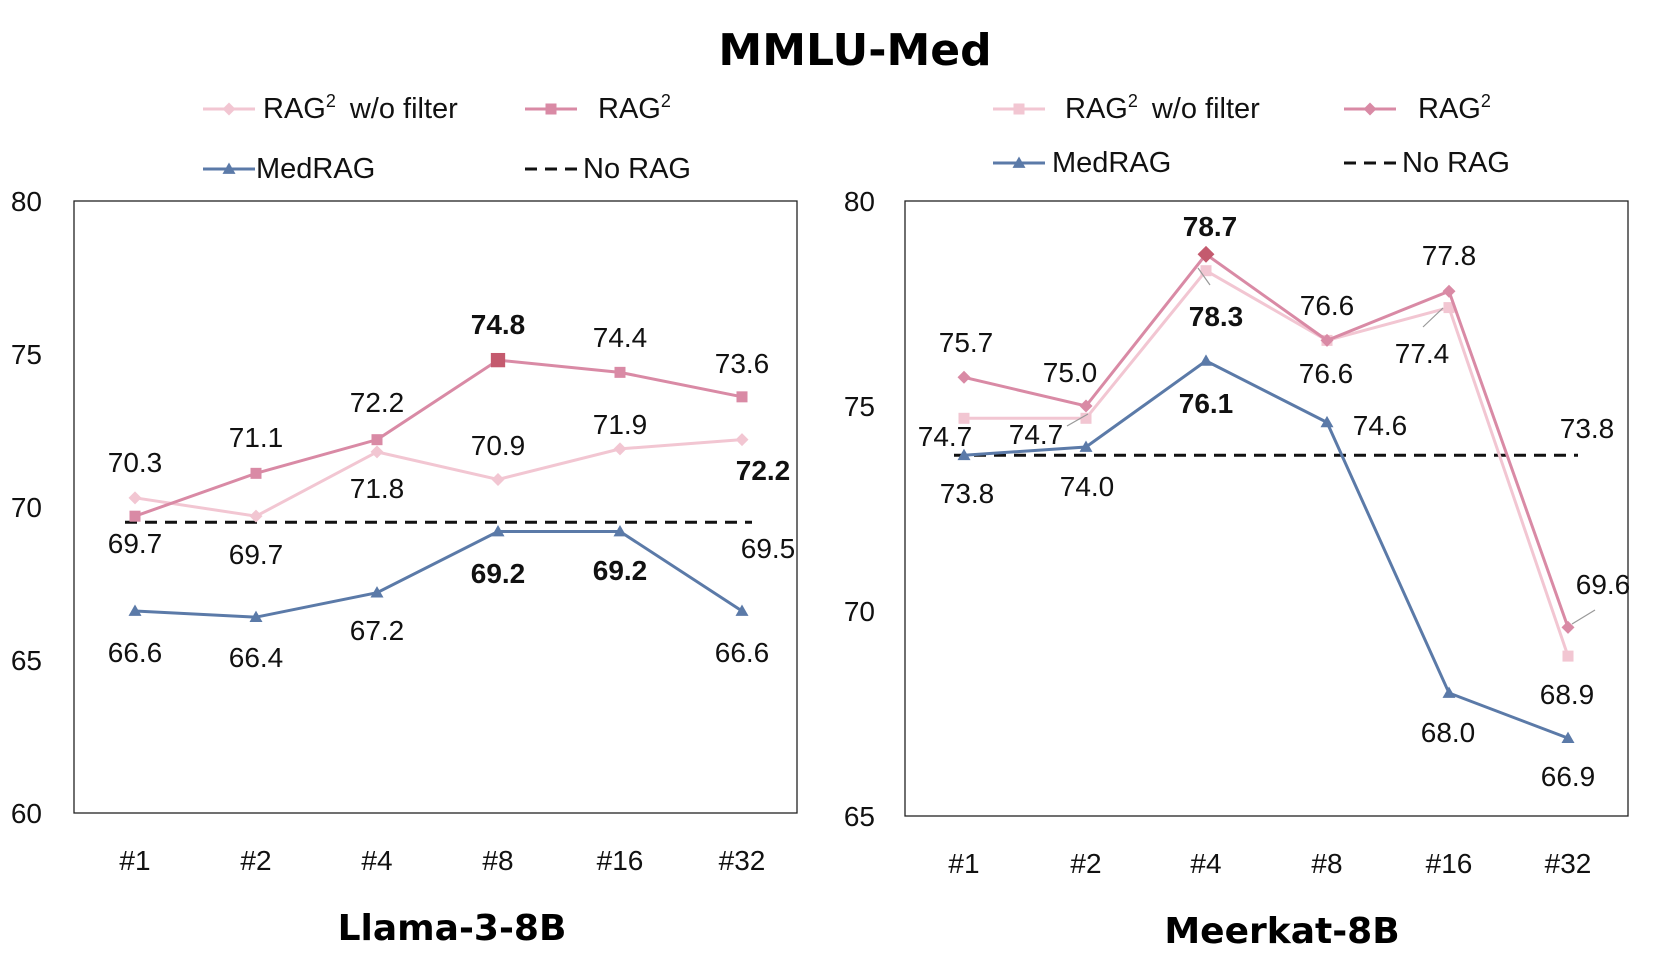  I want to click on data-label-wofilter: 71.9, so click(620, 424).